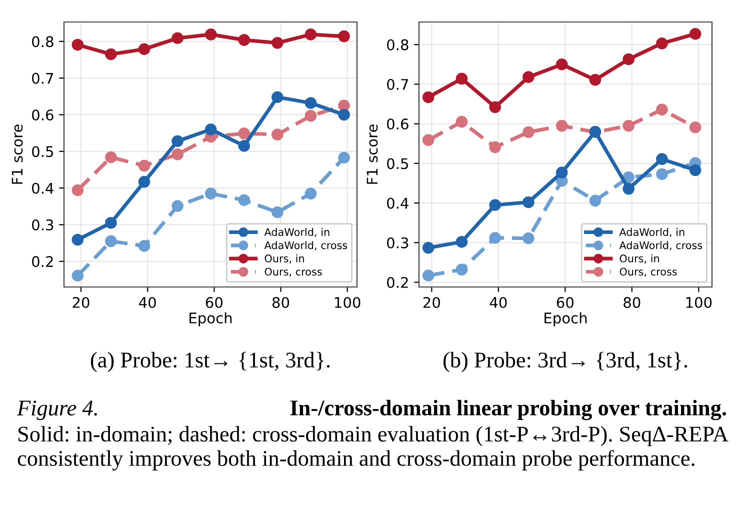  I want to click on caption: Figure 4., so click(56, 410).